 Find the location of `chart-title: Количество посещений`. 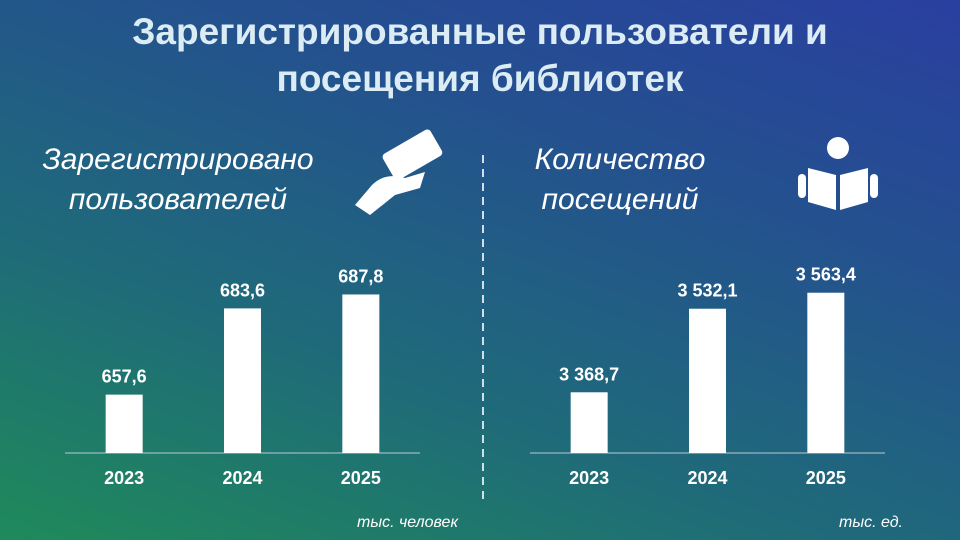

chart-title: Количество посещений is located at coordinates (620, 179).